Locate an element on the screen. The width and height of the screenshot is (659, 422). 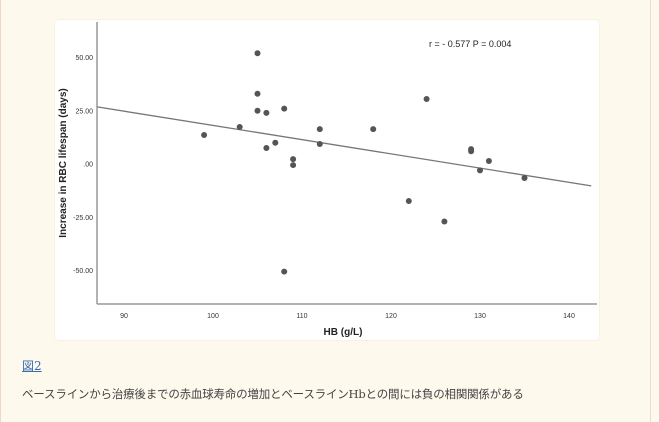
y-tick-label: 25.00 is located at coordinates (84, 111).